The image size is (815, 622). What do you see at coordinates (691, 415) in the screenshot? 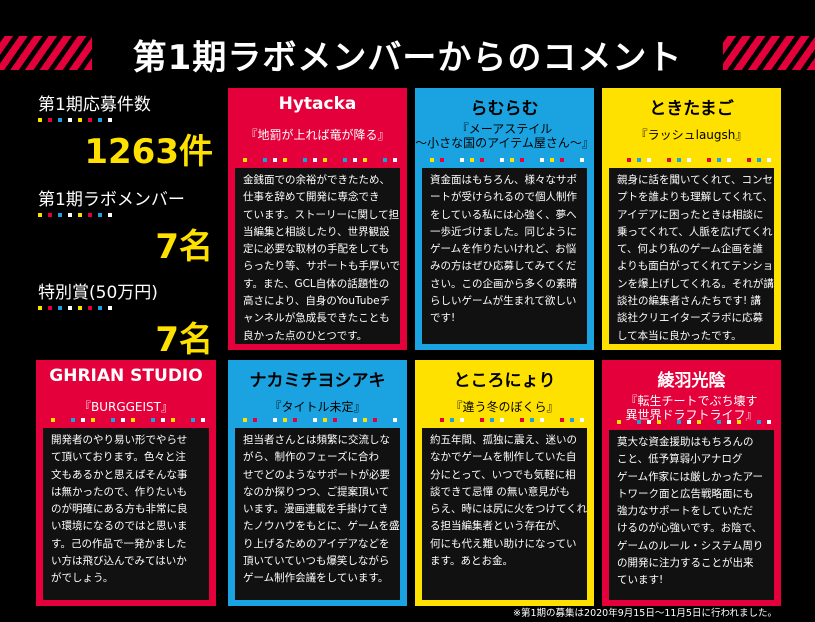
I see `work-title-line: 異世界ドラフトライフ』` at bounding box center [691, 415].